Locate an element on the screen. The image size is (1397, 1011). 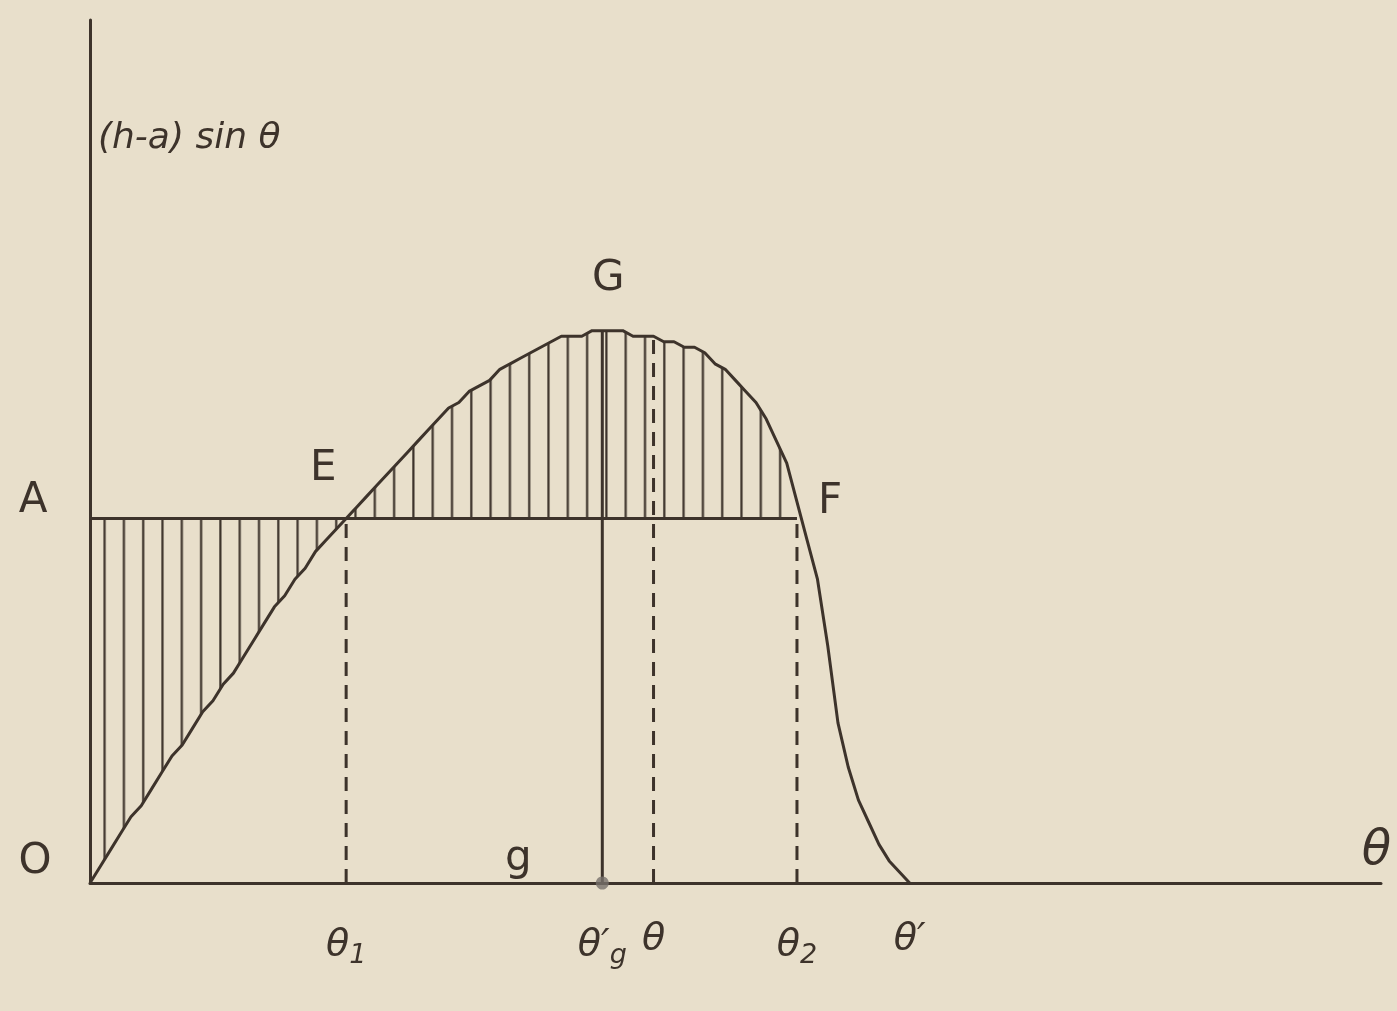
annotation: G is located at coordinates (608, 276).